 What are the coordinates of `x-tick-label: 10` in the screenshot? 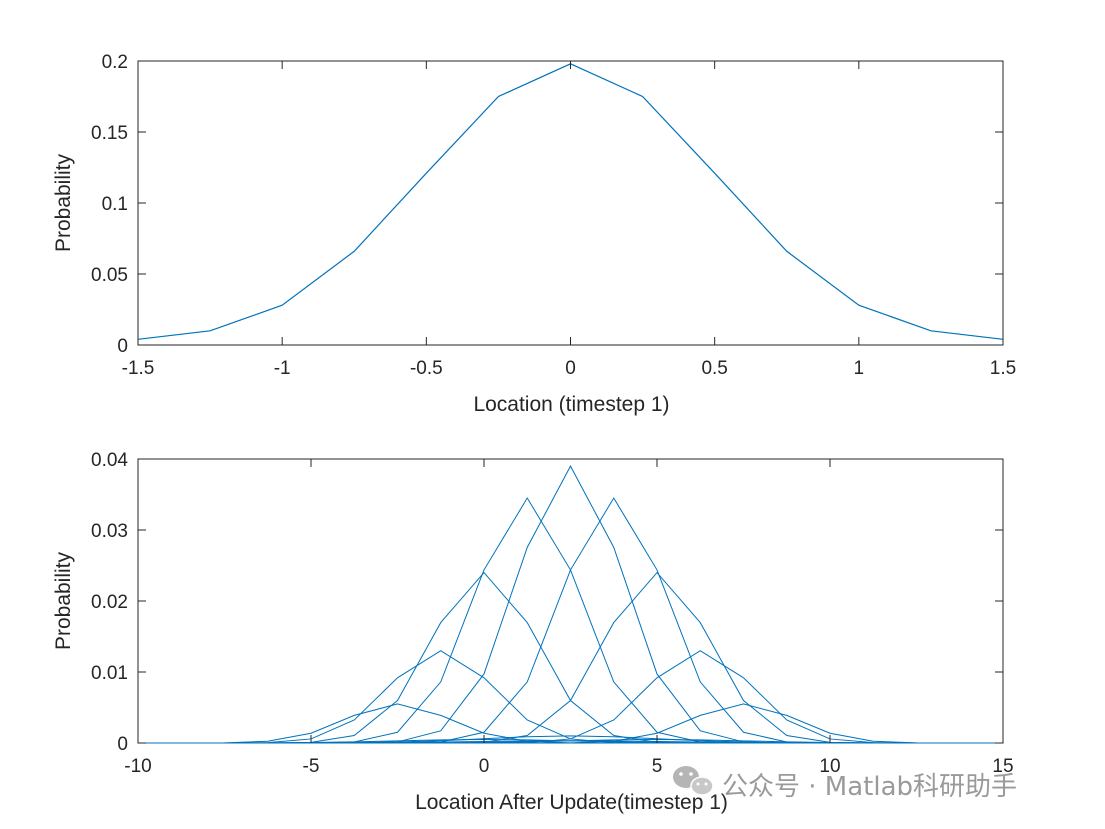 It's located at (829, 766).